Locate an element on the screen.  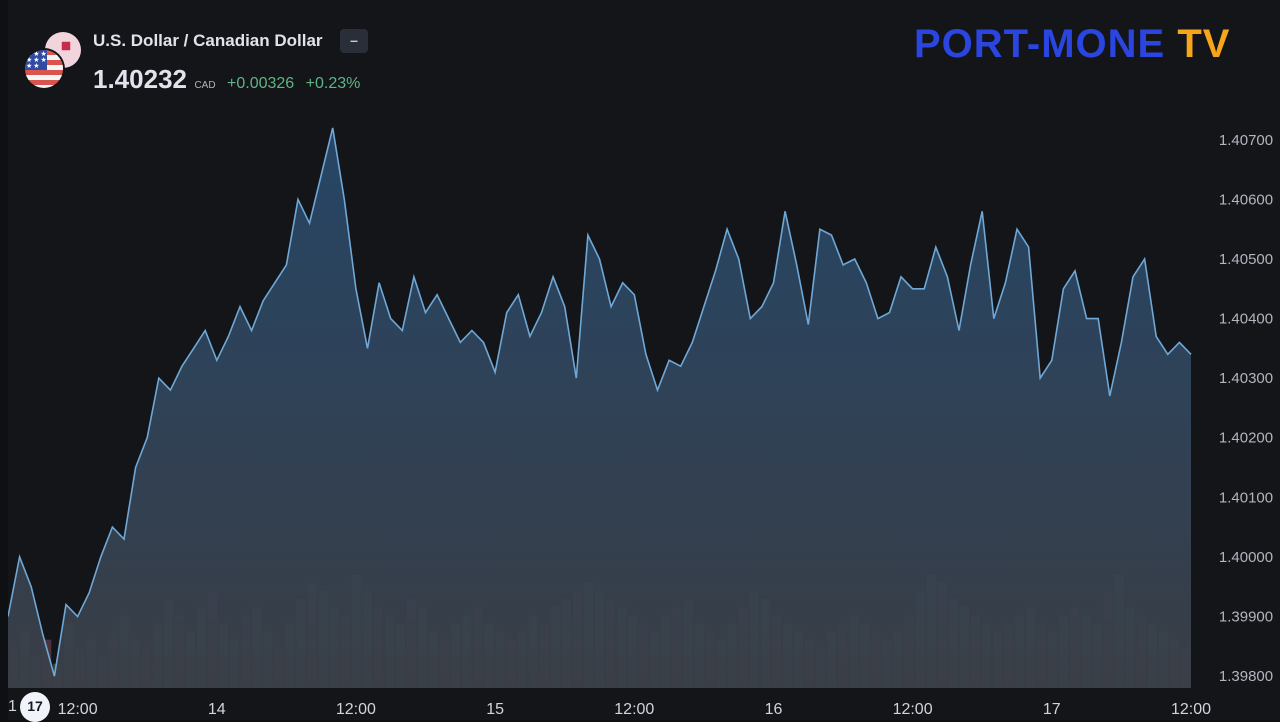
collapse-button: – is located at coordinates (354, 41).